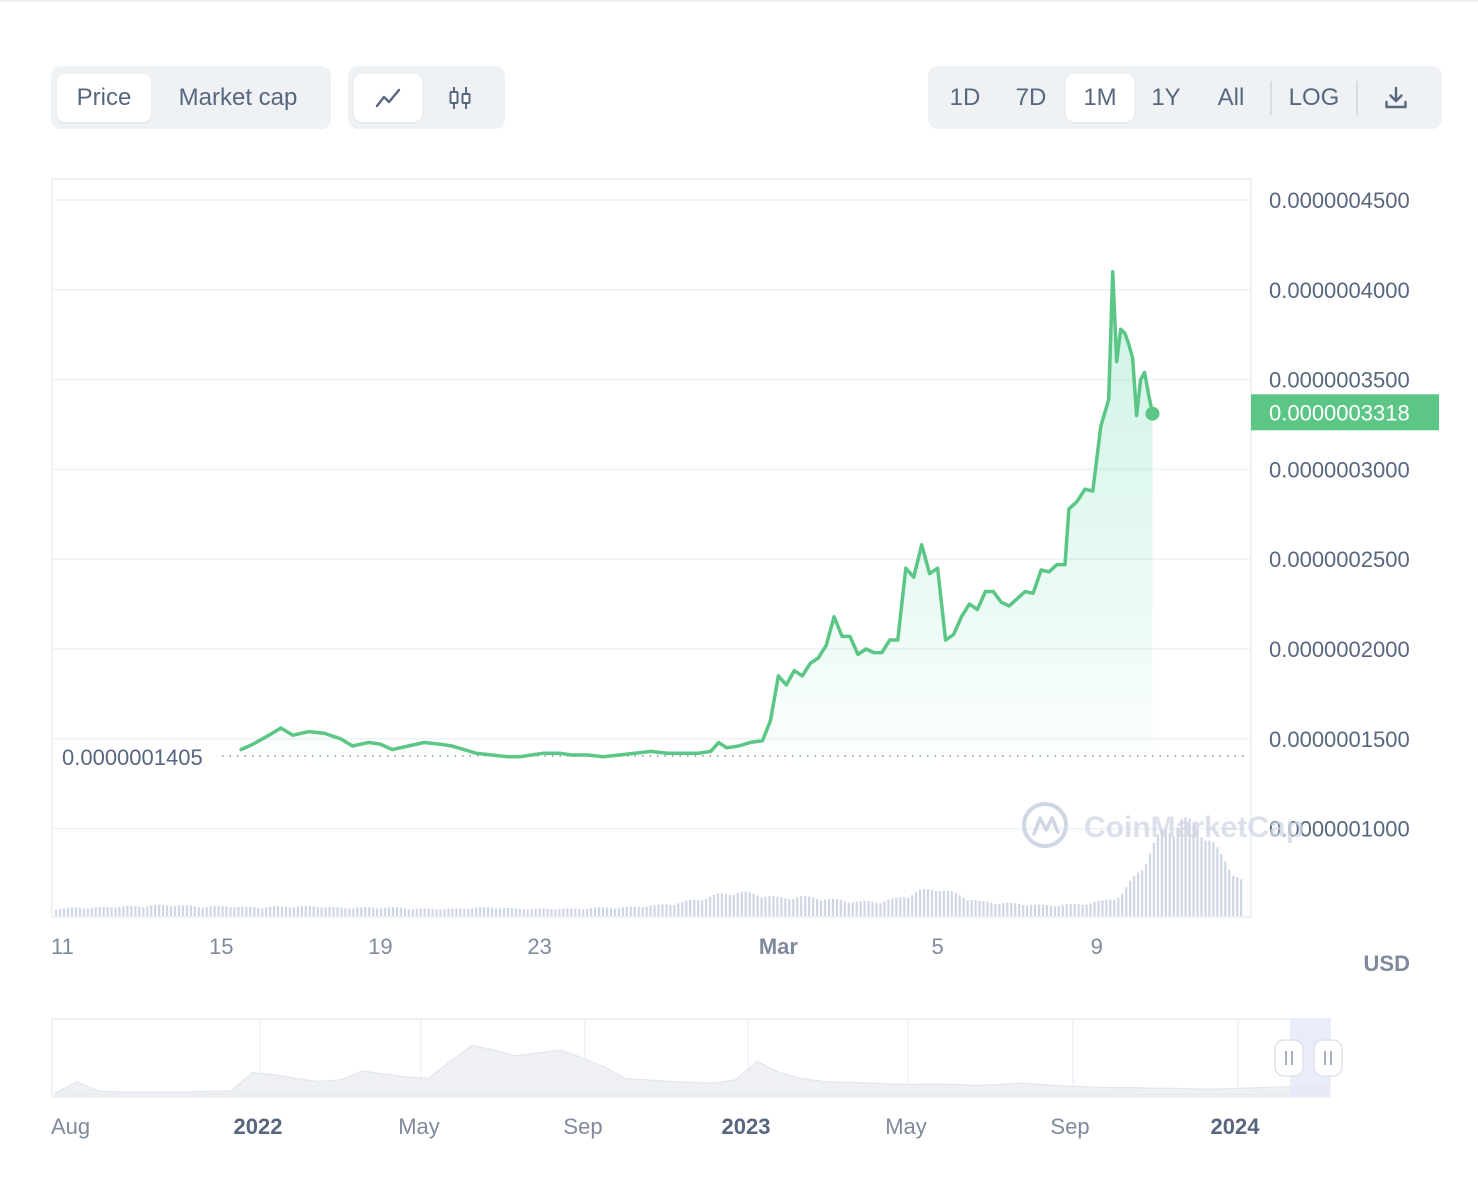  Describe the element at coordinates (1031, 97) in the screenshot. I see `range-7d-button: 7D` at that location.